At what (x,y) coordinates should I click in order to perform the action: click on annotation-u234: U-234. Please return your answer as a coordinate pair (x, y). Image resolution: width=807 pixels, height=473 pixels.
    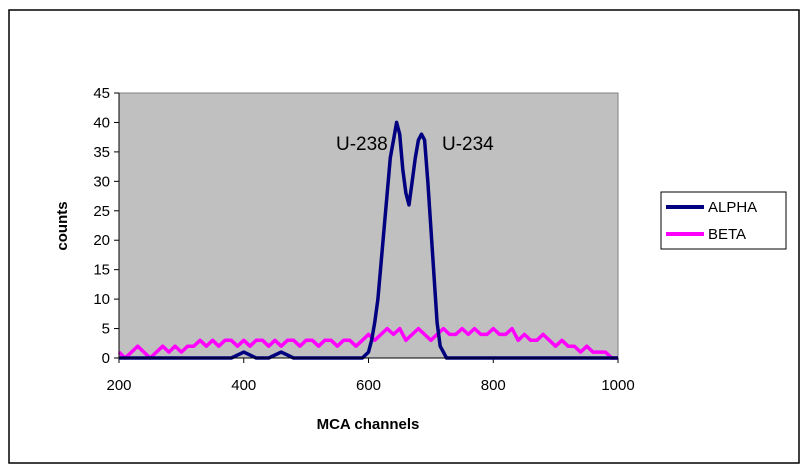
    Looking at the image, I should click on (468, 144).